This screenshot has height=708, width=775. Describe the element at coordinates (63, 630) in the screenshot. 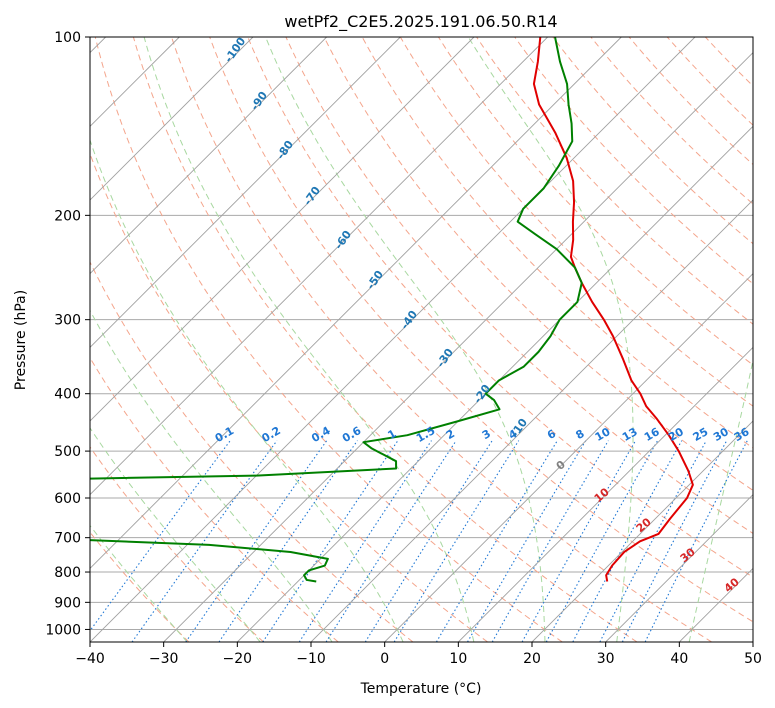

I see `y-tick-label: 1000` at that location.